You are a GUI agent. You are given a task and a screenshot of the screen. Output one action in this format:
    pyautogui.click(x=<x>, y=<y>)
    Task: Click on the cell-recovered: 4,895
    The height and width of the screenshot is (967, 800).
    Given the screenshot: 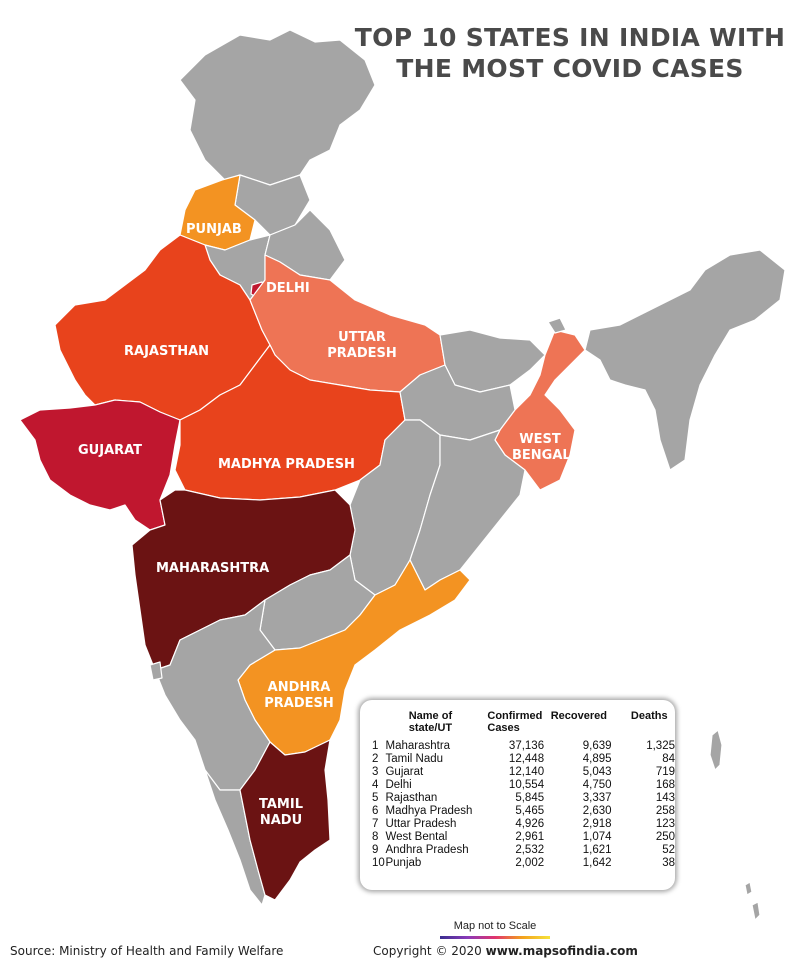 What is the action you would take?
    pyautogui.click(x=597, y=759)
    